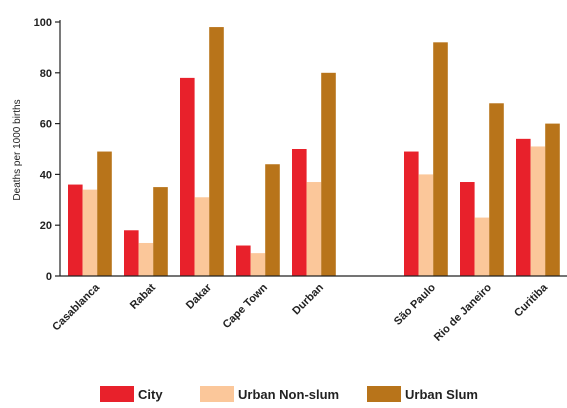  What do you see at coordinates (308, 299) in the screenshot?
I see `category-label: Durban` at bounding box center [308, 299].